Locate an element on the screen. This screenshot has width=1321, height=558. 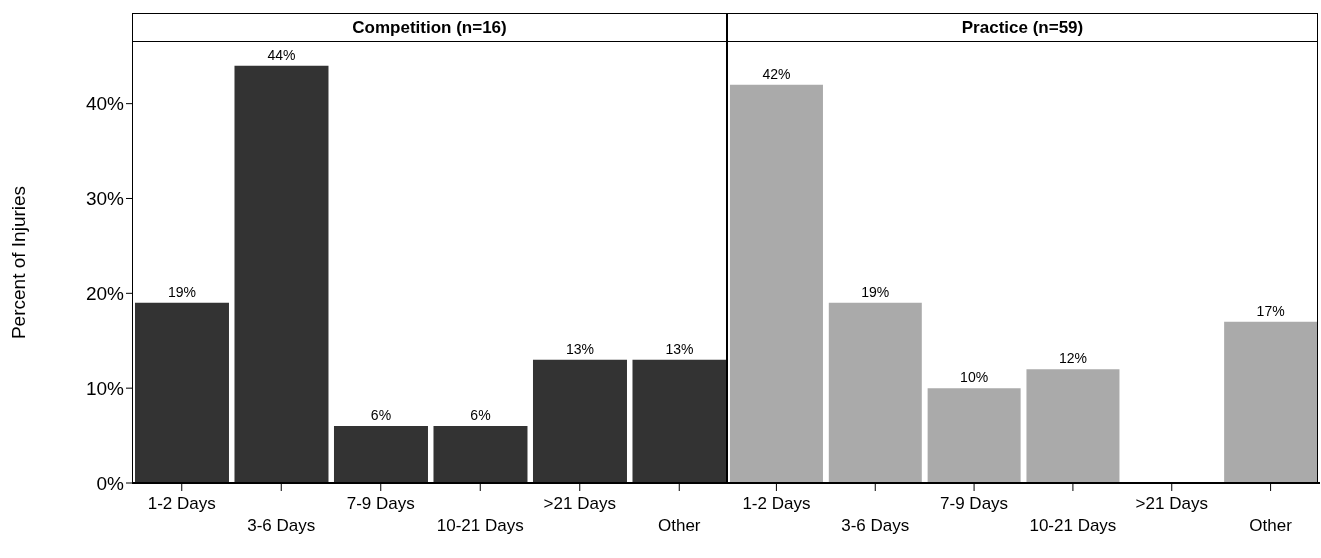
data-label: 42% is located at coordinates (776, 73).